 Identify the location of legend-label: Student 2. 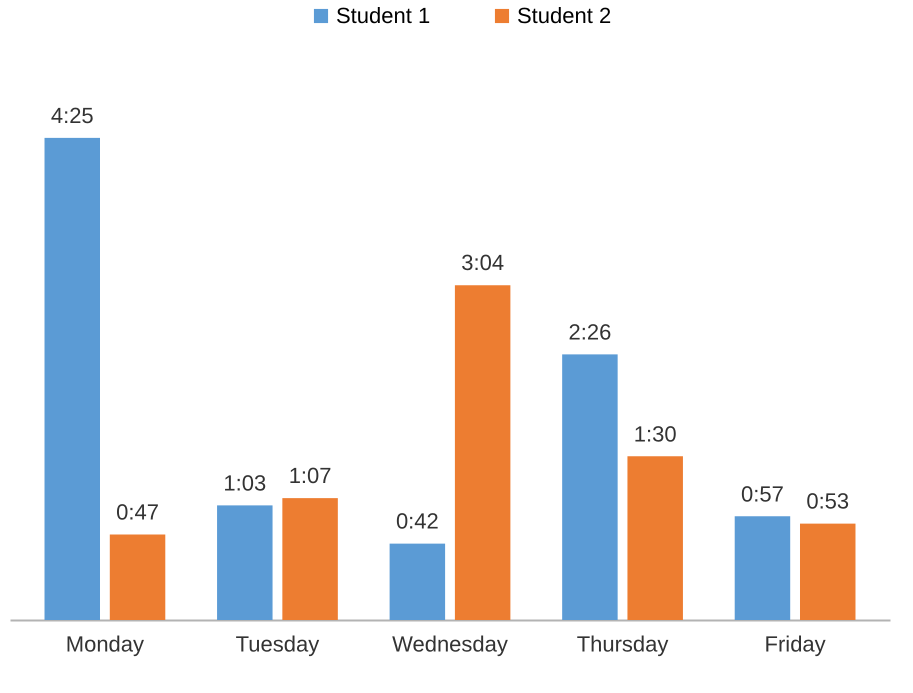
(564, 15).